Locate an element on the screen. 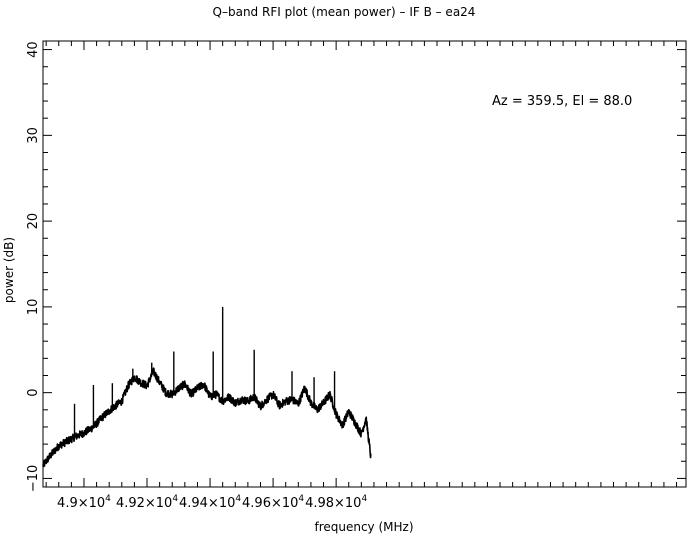 The width and height of the screenshot is (688, 539). series-group is located at coordinates (207, 417).